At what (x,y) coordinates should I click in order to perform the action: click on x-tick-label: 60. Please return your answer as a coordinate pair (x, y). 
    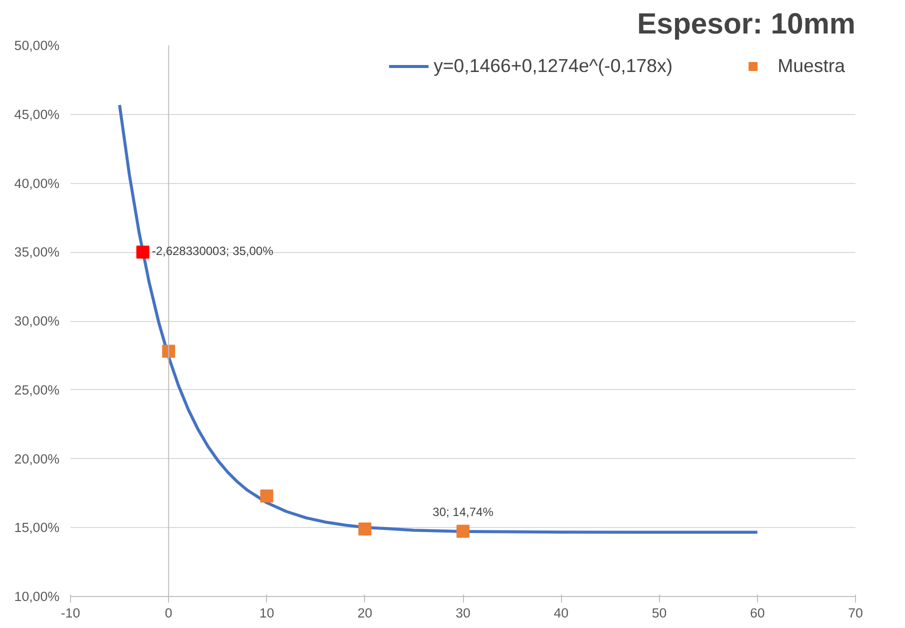
    Looking at the image, I should click on (757, 613).